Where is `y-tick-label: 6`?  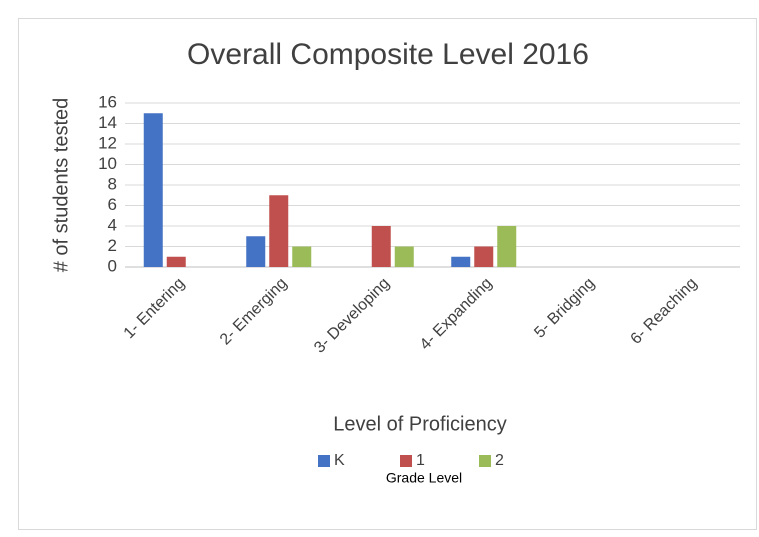 y-tick-label: 6 is located at coordinates (112, 204).